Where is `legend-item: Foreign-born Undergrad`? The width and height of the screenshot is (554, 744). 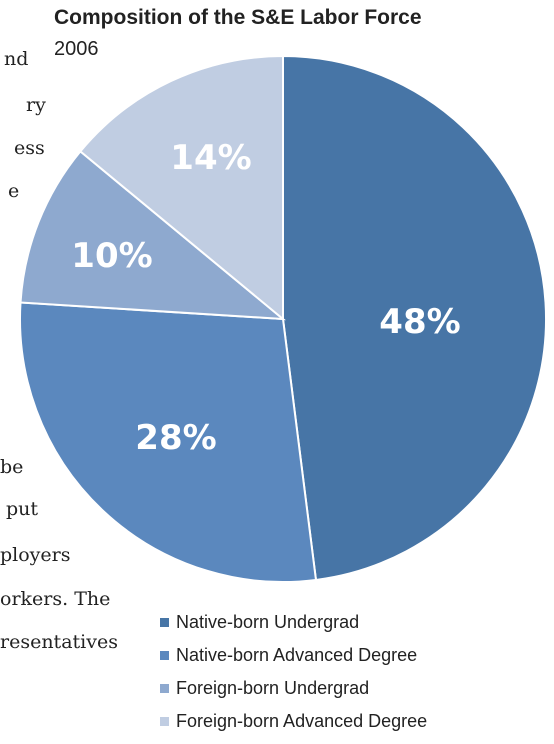 legend-item: Foreign-born Undergrad is located at coordinates (293, 688).